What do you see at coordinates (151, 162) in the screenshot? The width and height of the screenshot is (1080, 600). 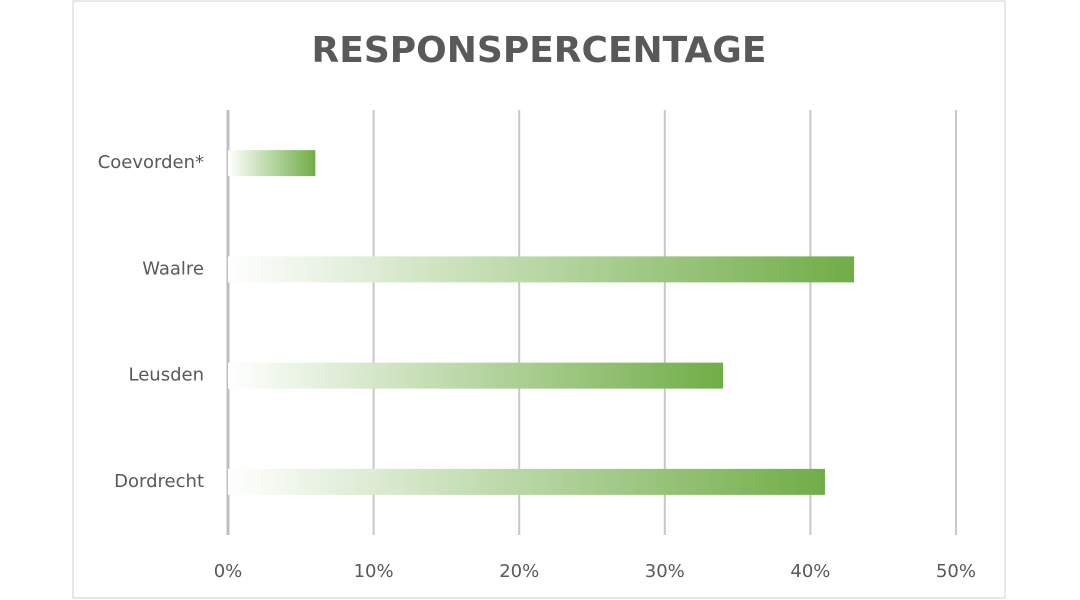 I see `y-tick-label: Coevorden*` at bounding box center [151, 162].